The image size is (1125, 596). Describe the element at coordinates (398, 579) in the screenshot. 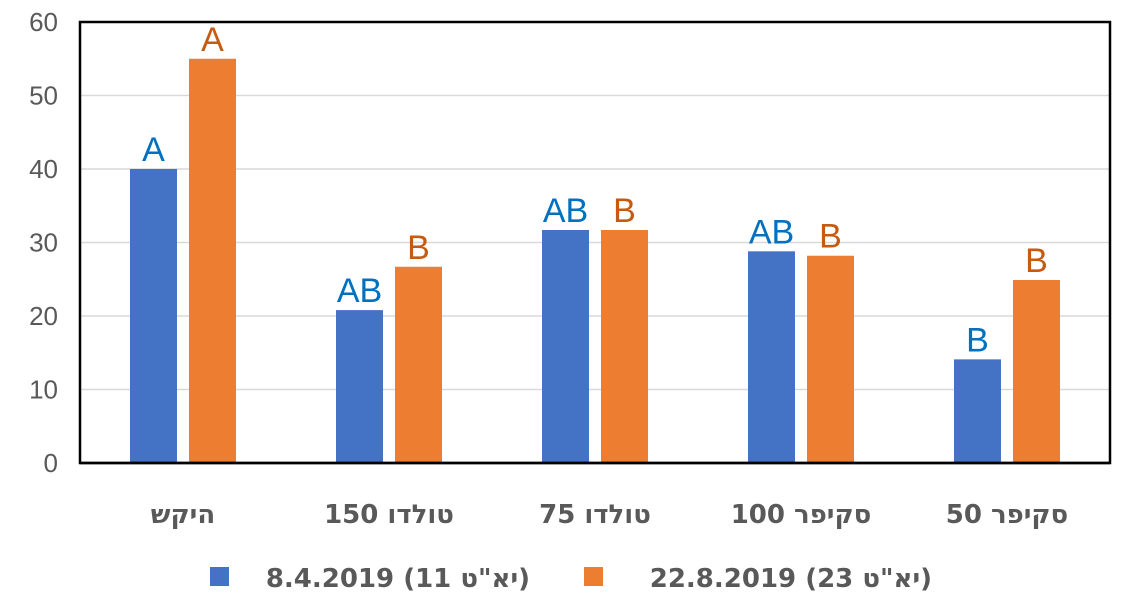

I see `legend-label: 8.4.2019 (11 יא"ט)` at that location.